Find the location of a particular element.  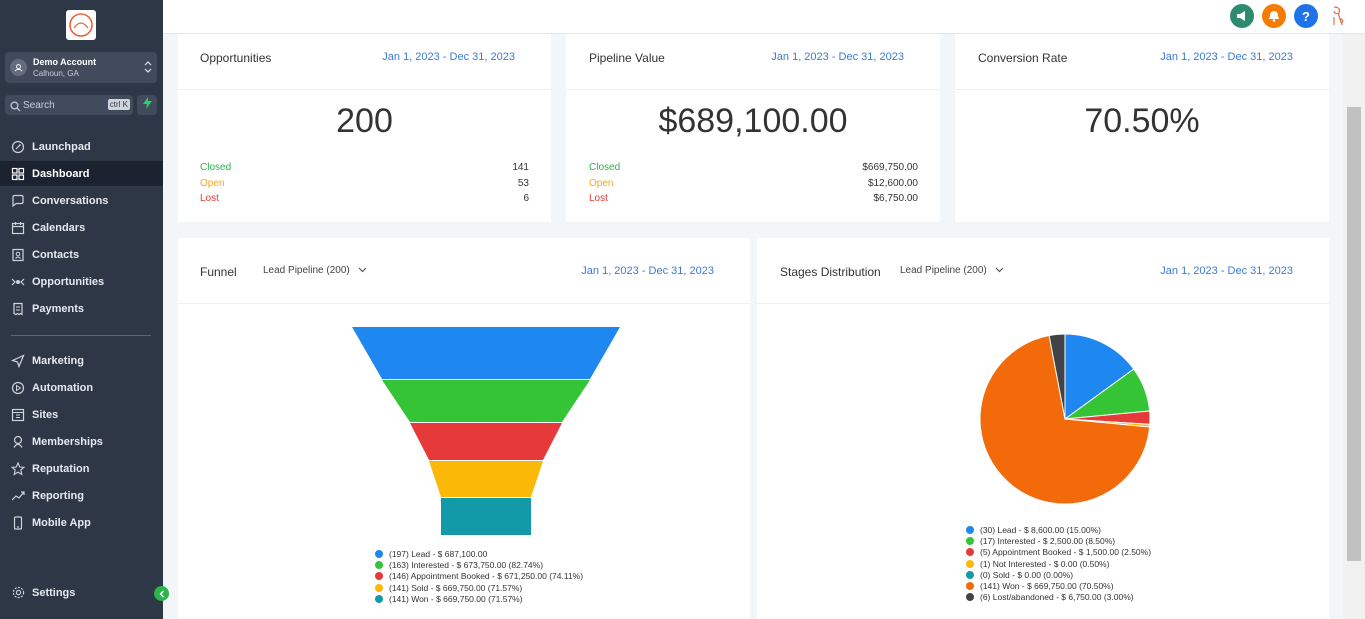

rocket-icon is located at coordinates (18, 147).